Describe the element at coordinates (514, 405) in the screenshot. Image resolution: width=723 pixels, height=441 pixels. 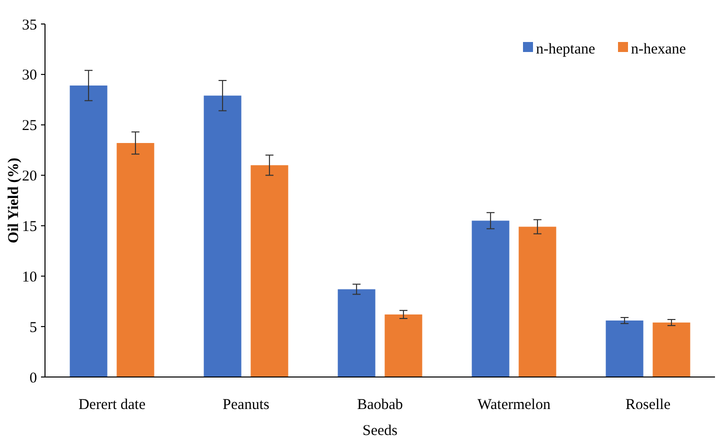
I see `x-tick-label: Watermelon` at that location.